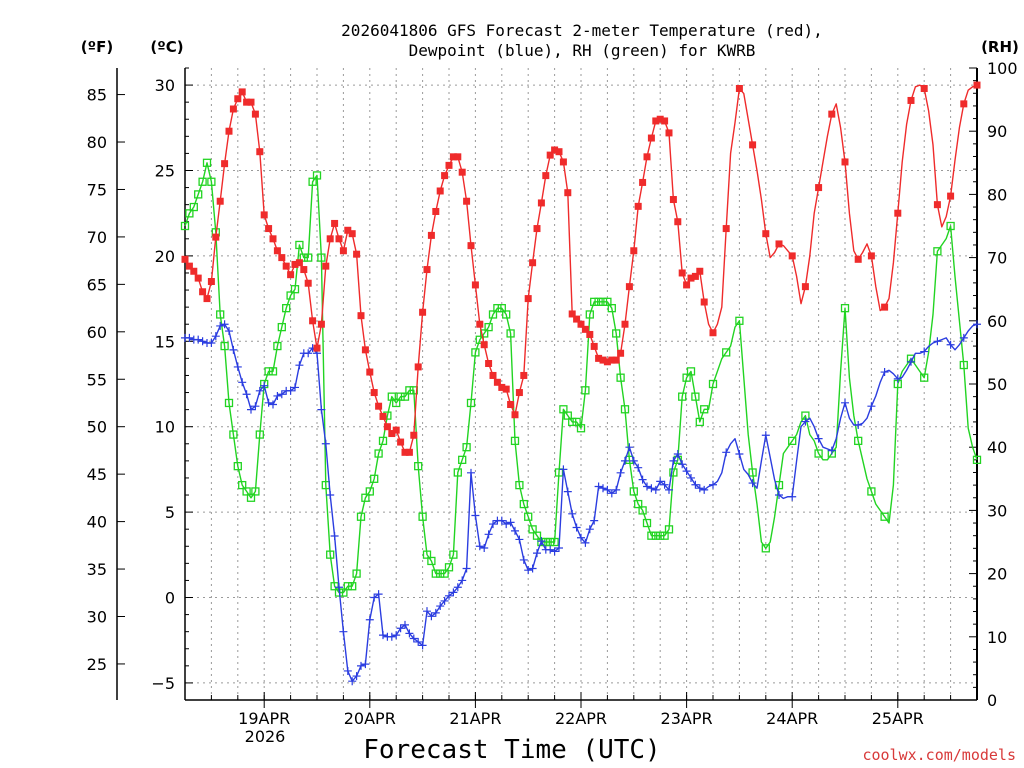 Image resolution: width=1024 pixels, height=768 pixels. I want to click on celsius-tick-label: 5, so click(170, 512).